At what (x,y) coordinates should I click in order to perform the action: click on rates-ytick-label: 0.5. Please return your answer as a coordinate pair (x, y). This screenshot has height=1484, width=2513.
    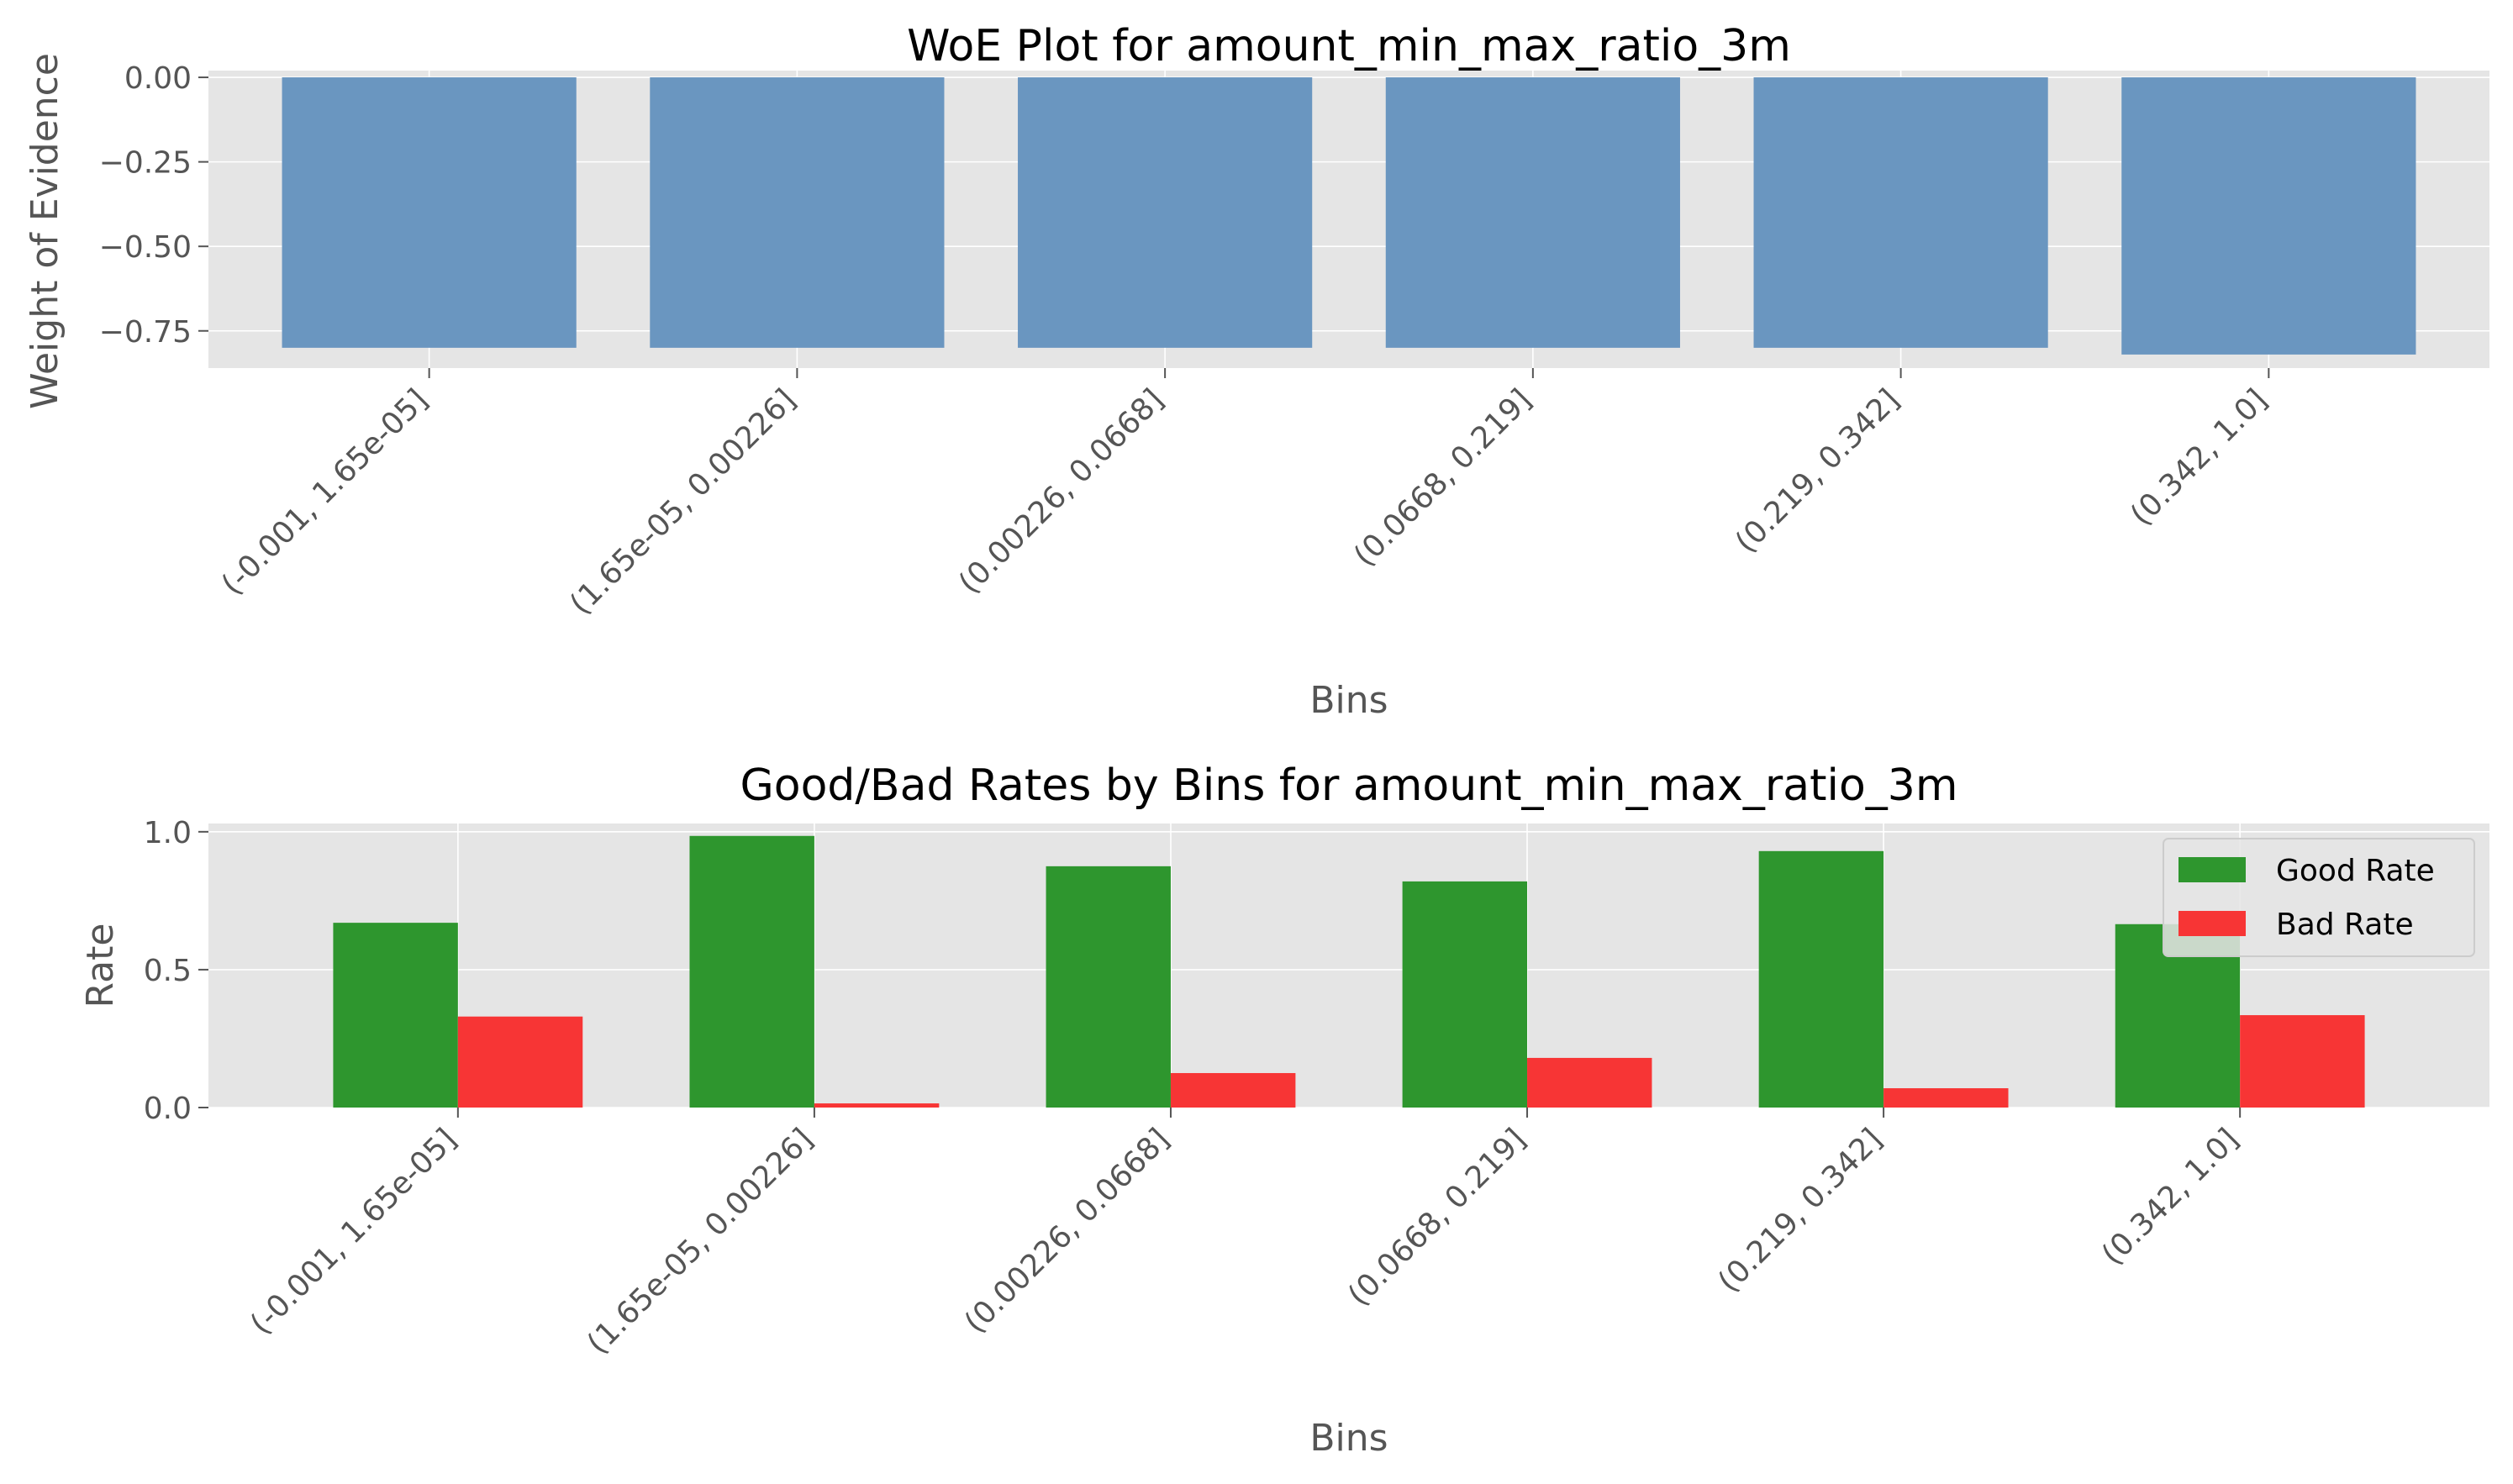
    Looking at the image, I should click on (168, 971).